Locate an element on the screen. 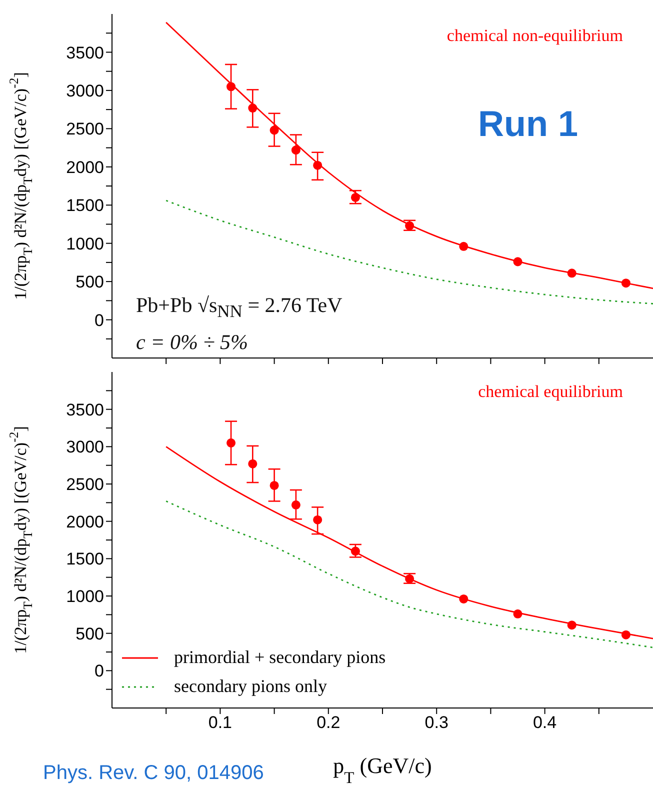  annotation: chemical non-equilibrium is located at coordinates (534, 36).